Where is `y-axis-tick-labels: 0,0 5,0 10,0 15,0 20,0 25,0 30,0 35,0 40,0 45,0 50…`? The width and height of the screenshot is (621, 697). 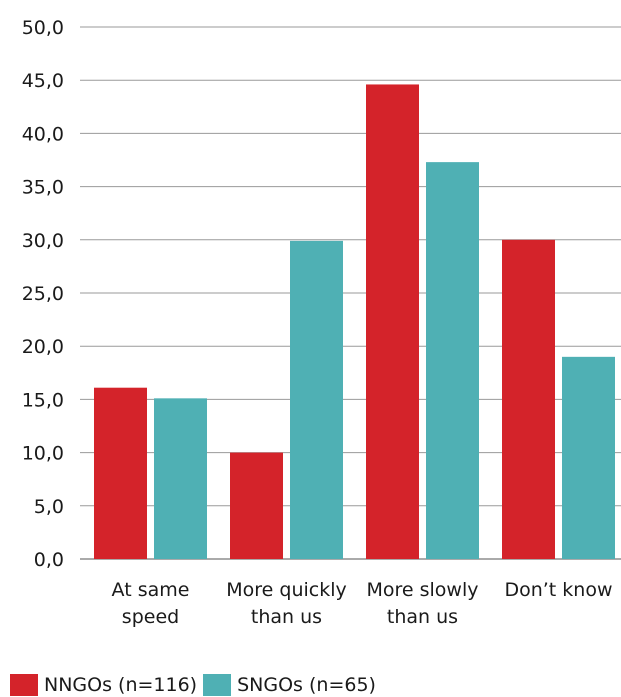
y-axis-tick-labels: 0,0 5,0 10,0 15,0 20,0 25,0 30,0 35,0 40,0 45,0 50… is located at coordinates (43, 294).